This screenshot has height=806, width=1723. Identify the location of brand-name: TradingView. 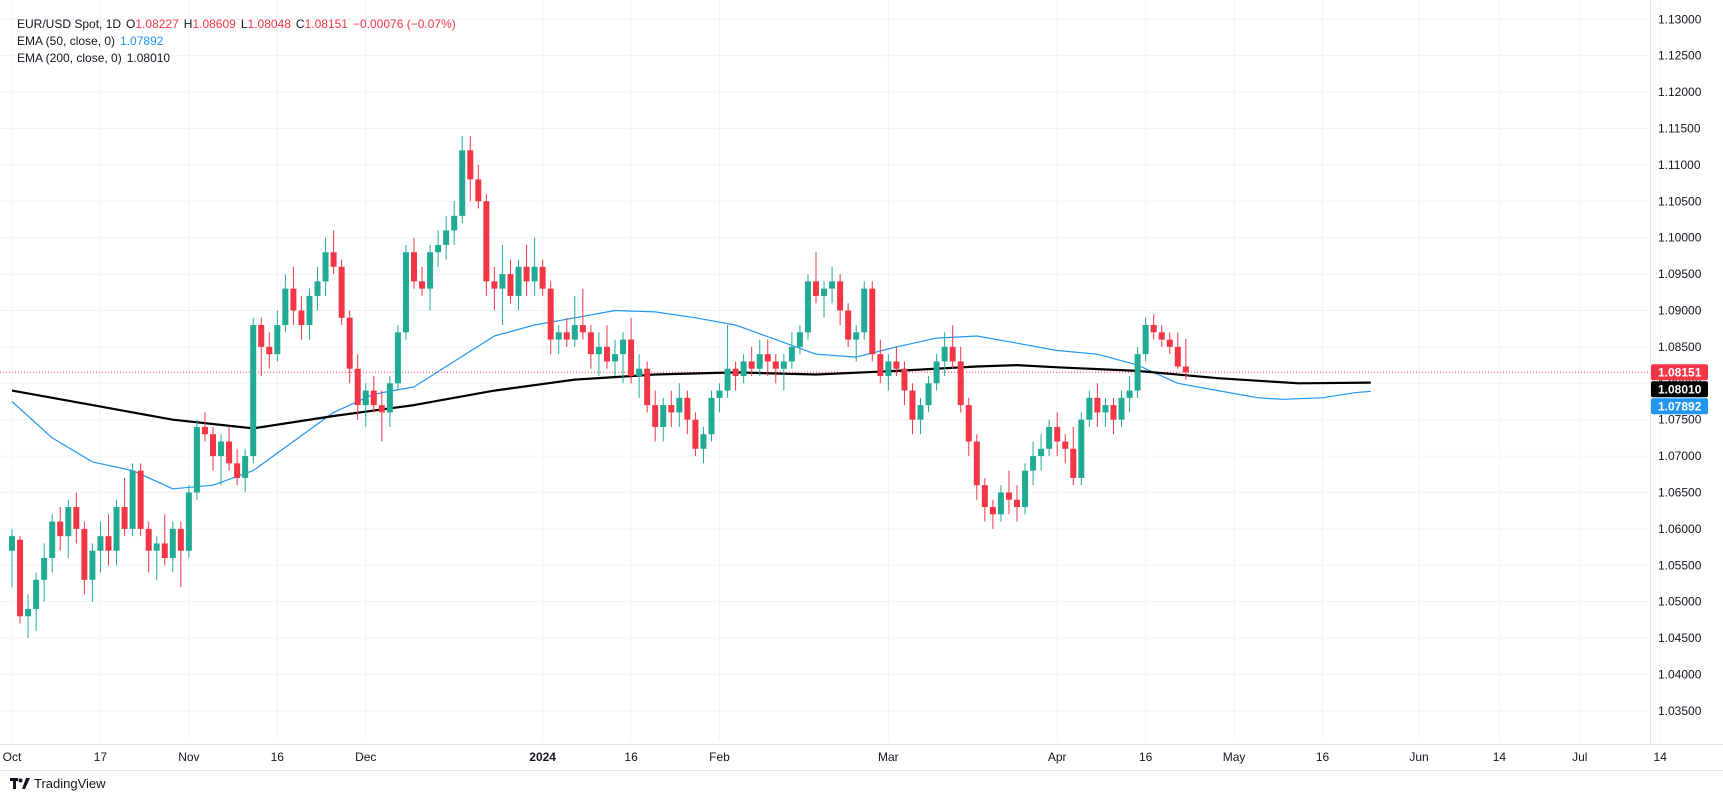
(70, 783).